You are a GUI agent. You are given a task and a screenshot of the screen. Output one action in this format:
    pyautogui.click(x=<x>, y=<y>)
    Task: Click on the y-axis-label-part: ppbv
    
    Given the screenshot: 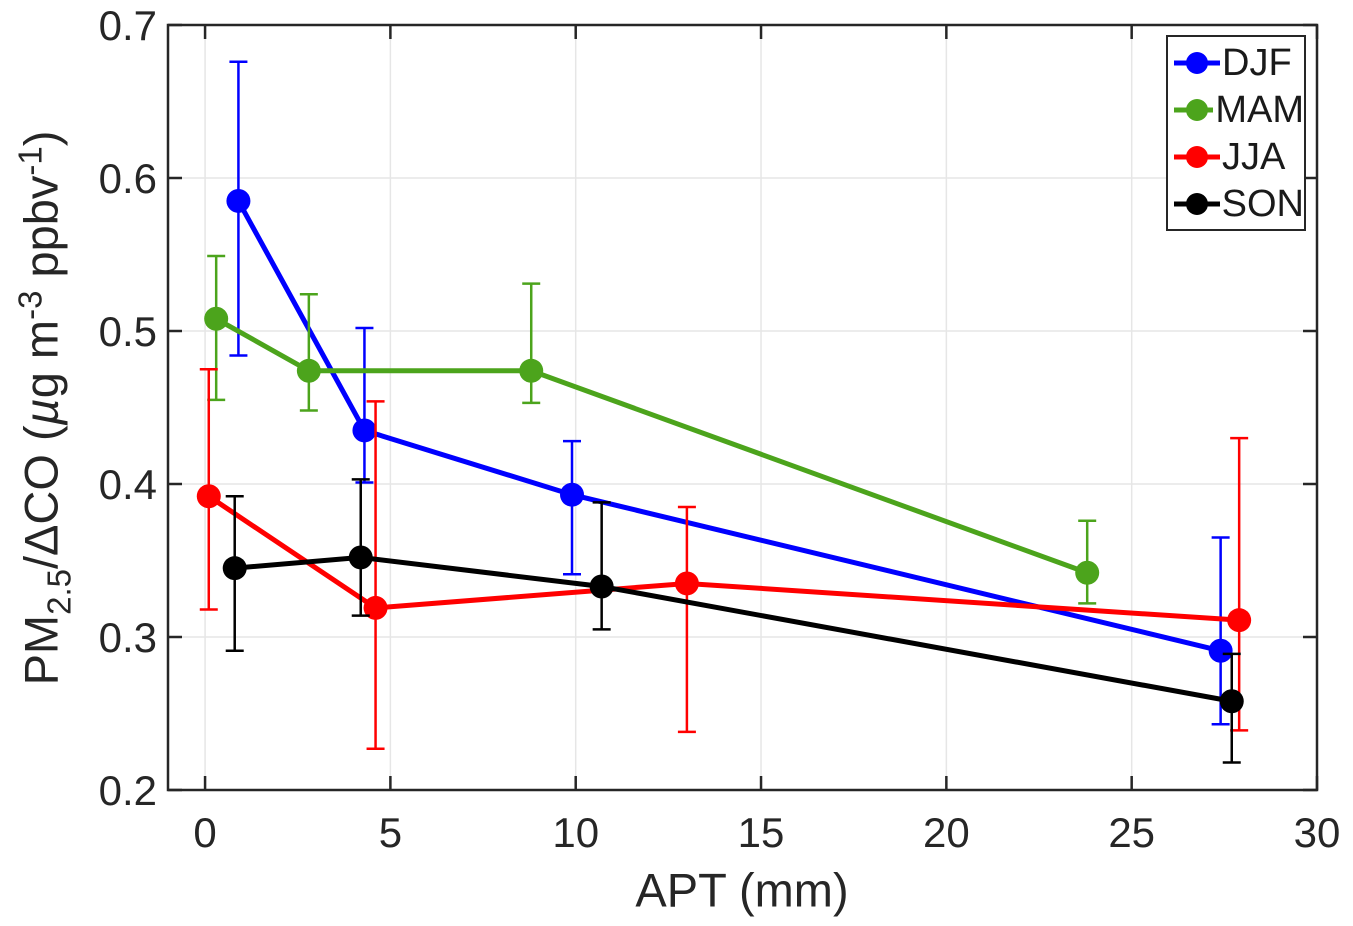 What is the action you would take?
    pyautogui.click(x=41, y=233)
    